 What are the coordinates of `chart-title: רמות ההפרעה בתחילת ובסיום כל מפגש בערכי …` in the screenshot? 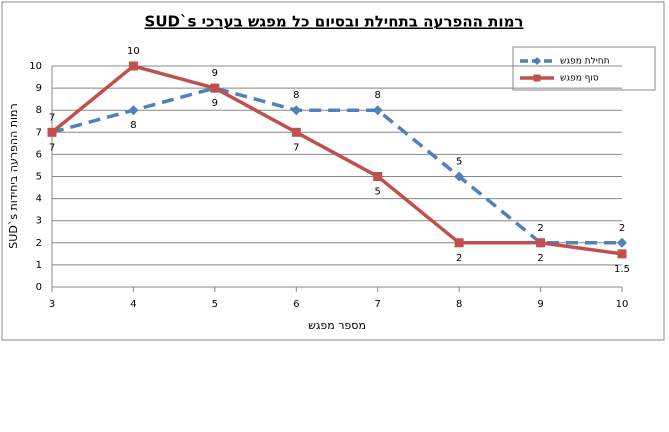 It's located at (334, 22).